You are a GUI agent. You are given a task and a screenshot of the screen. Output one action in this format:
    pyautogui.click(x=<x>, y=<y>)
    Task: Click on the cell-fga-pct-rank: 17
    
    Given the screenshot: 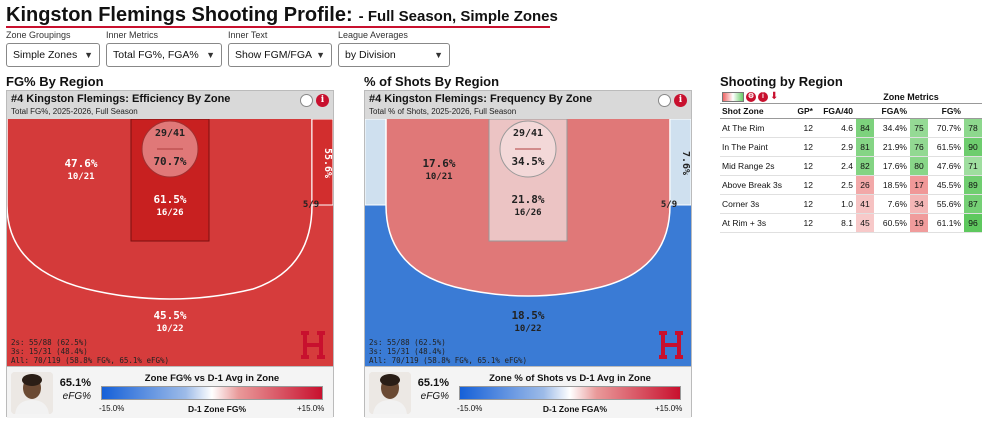 What is the action you would take?
    pyautogui.click(x=919, y=185)
    